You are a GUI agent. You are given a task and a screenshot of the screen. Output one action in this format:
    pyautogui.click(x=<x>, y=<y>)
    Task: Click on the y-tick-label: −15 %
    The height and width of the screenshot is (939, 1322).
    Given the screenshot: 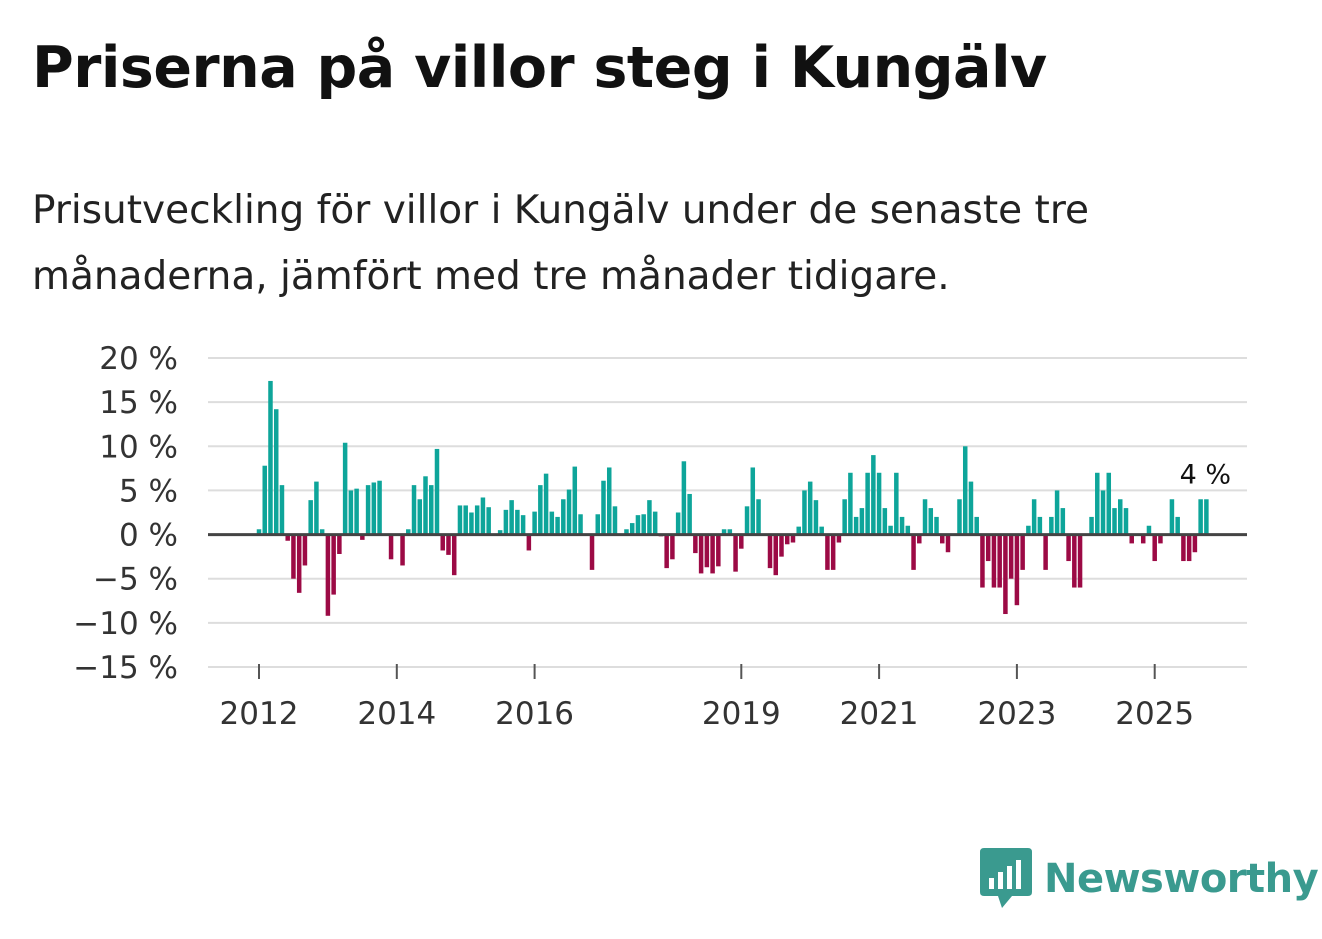 What is the action you would take?
    pyautogui.click(x=125, y=668)
    